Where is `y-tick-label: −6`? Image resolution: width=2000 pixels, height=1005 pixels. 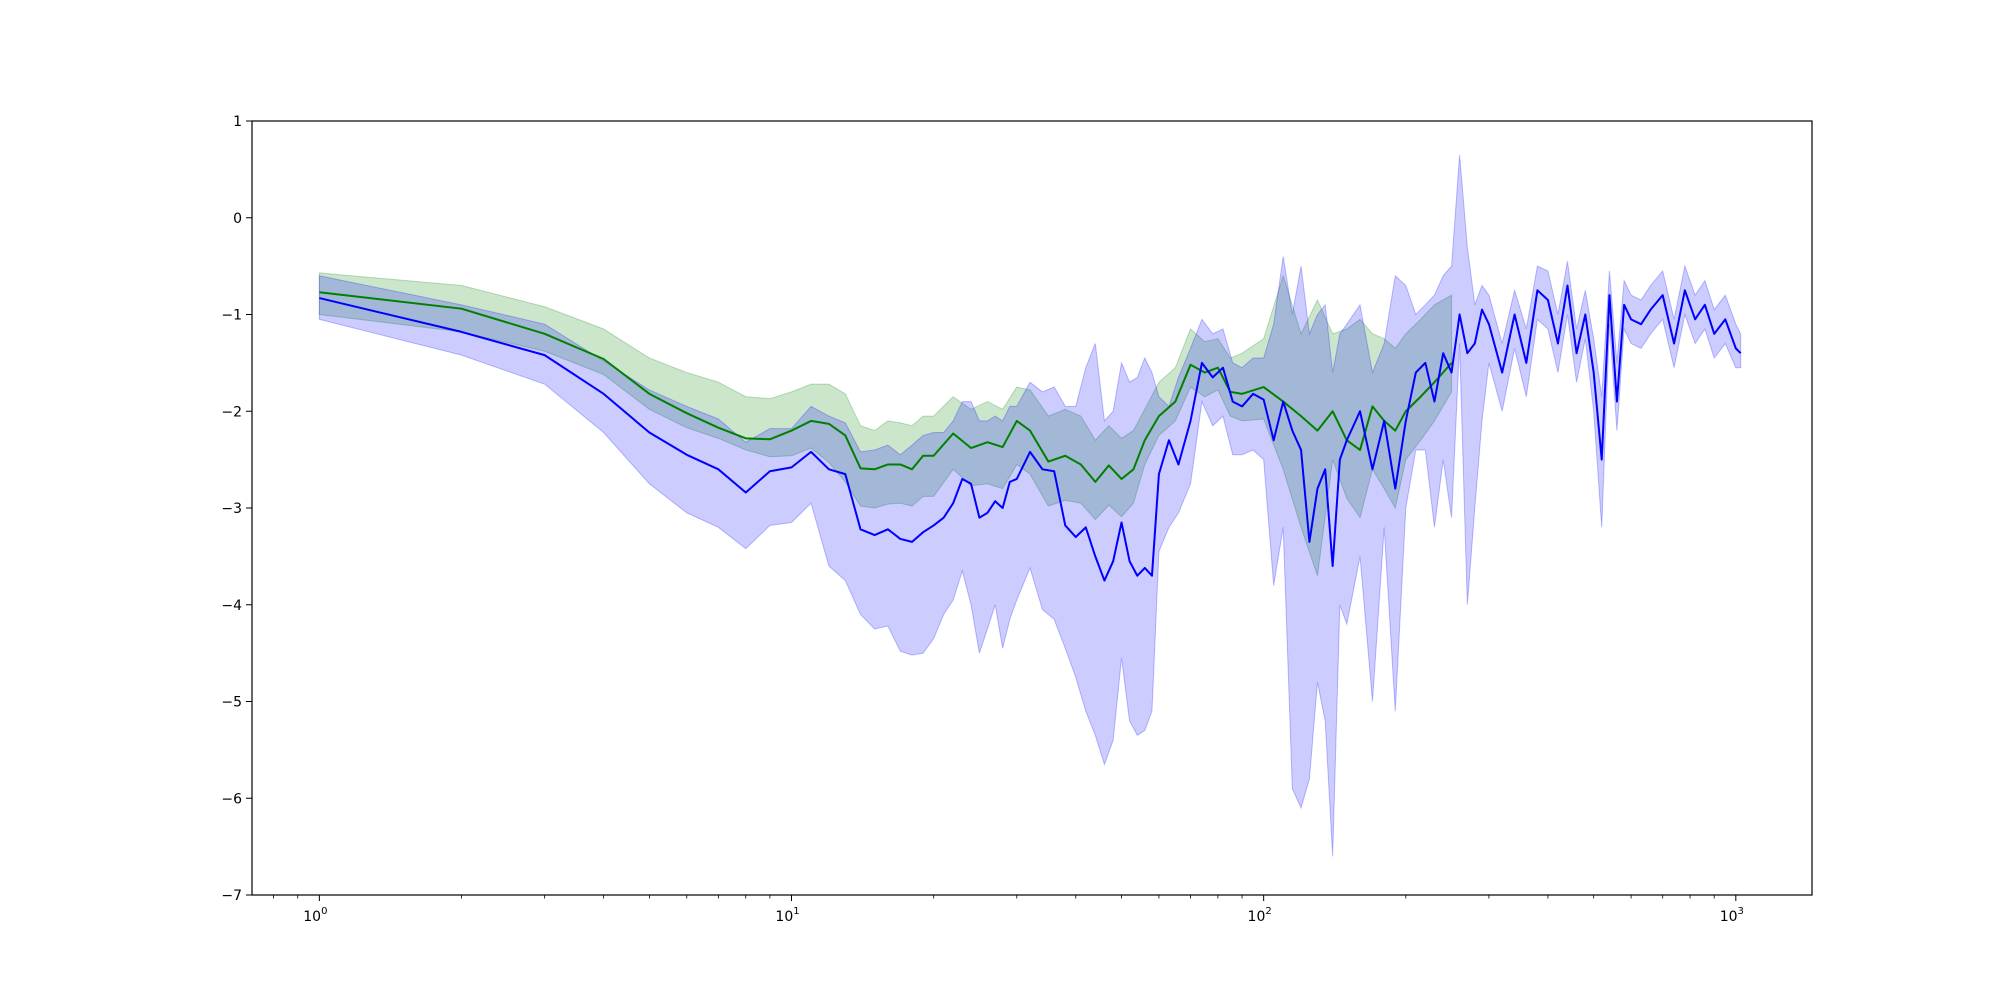
y-tick-label: −6 is located at coordinates (231, 799).